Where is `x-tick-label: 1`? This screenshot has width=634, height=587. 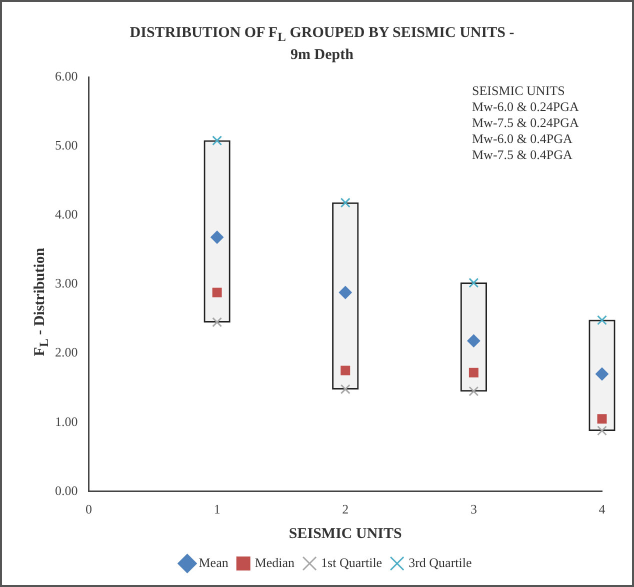
x-tick-label: 1 is located at coordinates (217, 509).